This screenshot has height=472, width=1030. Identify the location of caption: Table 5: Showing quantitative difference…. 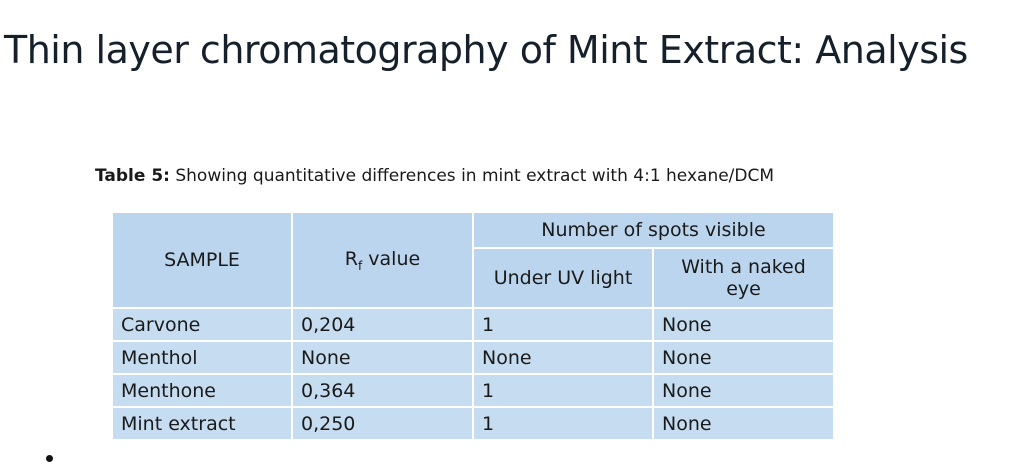
(434, 176).